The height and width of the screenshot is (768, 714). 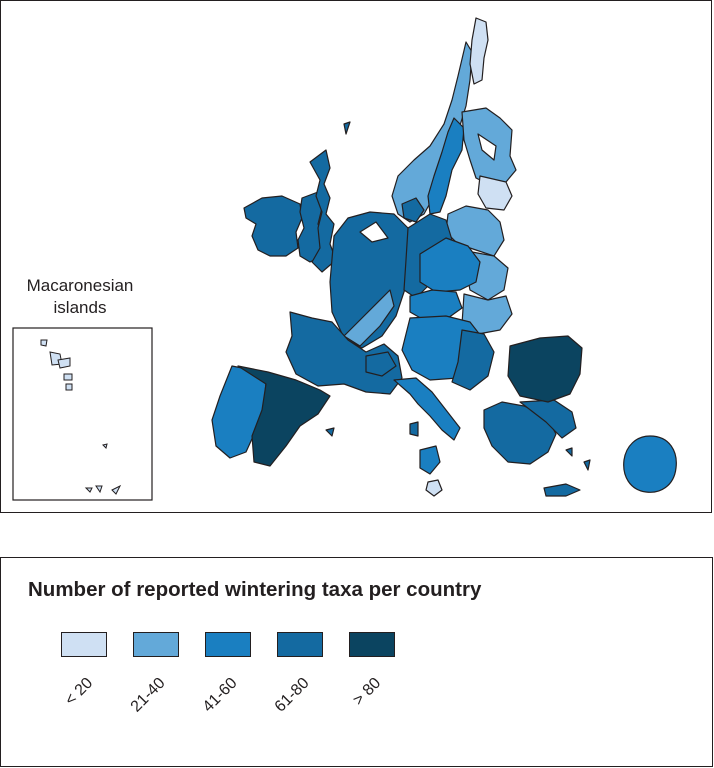 What do you see at coordinates (284, 416) in the screenshot?
I see `region-spain` at bounding box center [284, 416].